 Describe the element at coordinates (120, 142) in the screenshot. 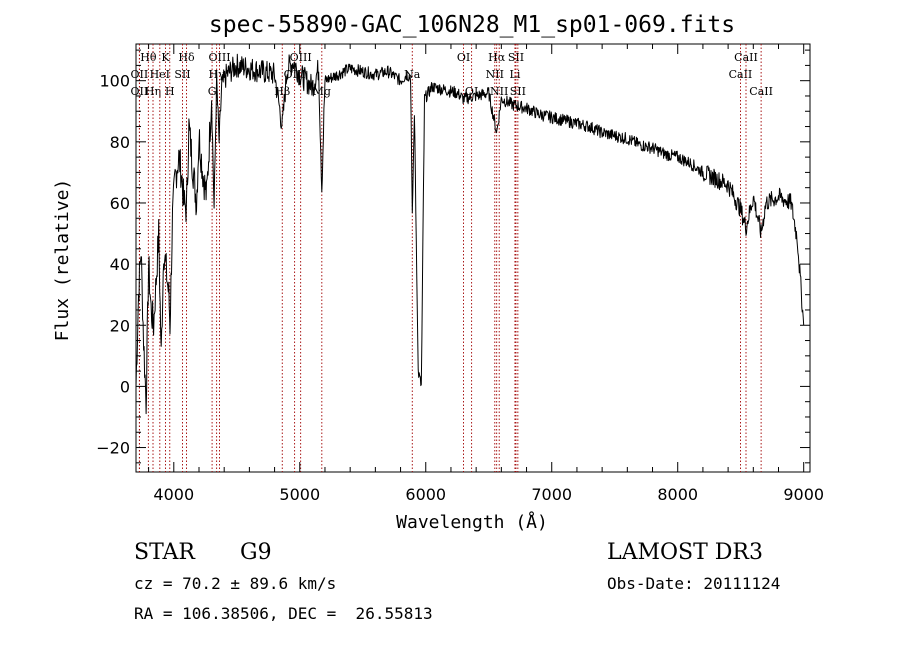

I see `y-tick-label-80: 80` at that location.